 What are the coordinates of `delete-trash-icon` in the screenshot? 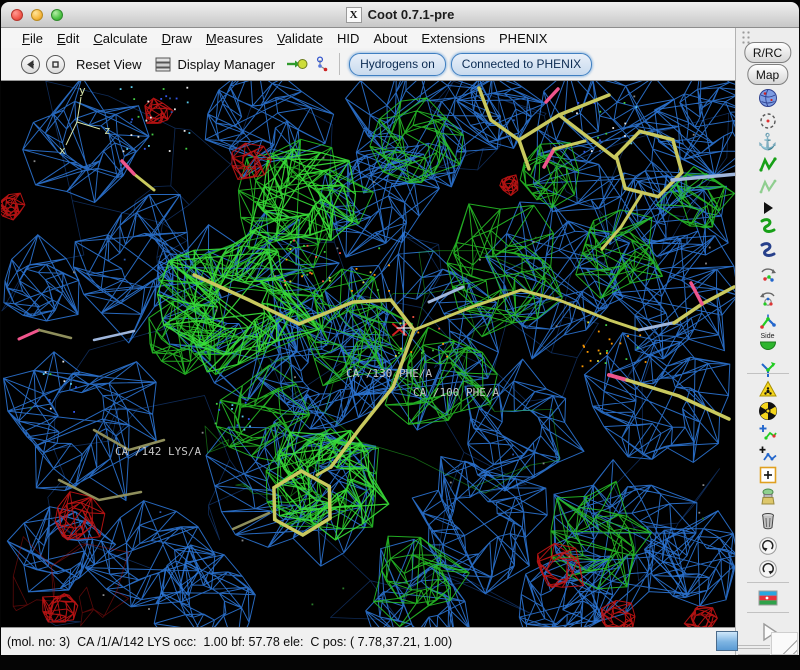 It's located at (767, 521).